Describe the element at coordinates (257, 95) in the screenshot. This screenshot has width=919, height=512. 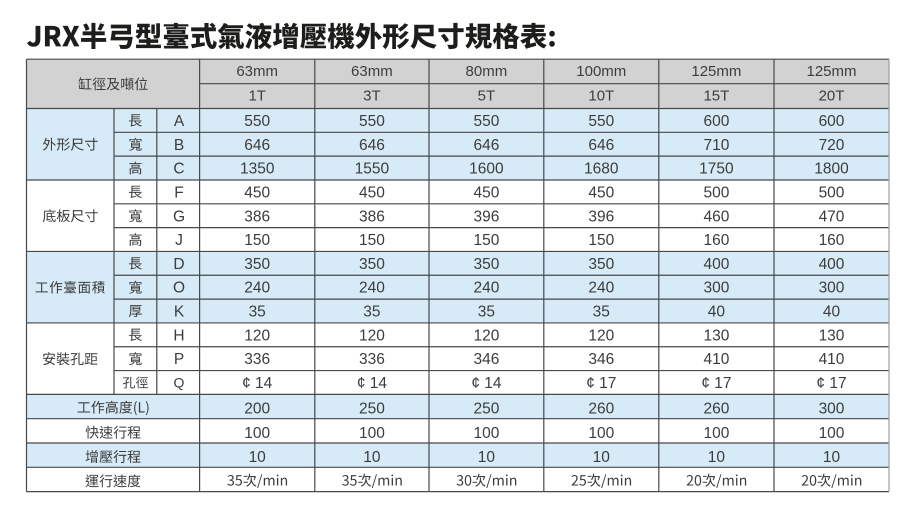
I see `svg-text: 1T` at that location.